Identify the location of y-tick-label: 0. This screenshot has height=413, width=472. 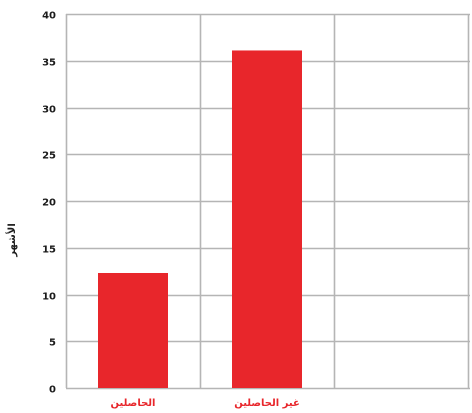
(52, 390).